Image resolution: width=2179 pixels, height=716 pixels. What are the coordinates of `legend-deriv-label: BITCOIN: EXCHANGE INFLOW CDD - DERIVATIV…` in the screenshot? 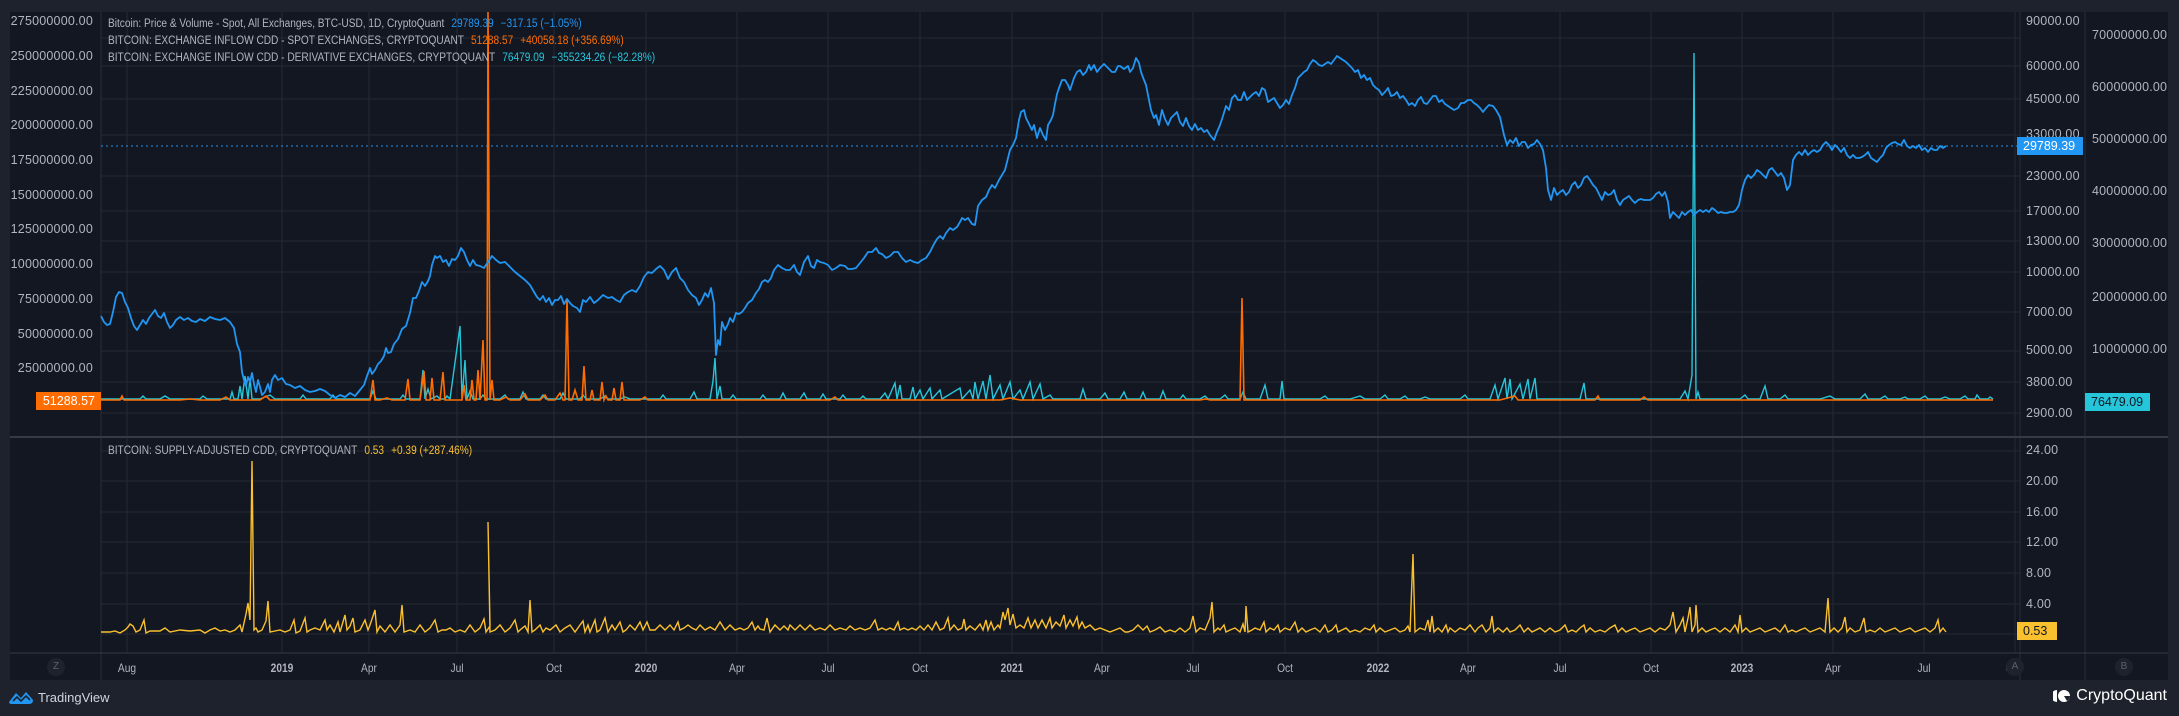 It's located at (302, 58).